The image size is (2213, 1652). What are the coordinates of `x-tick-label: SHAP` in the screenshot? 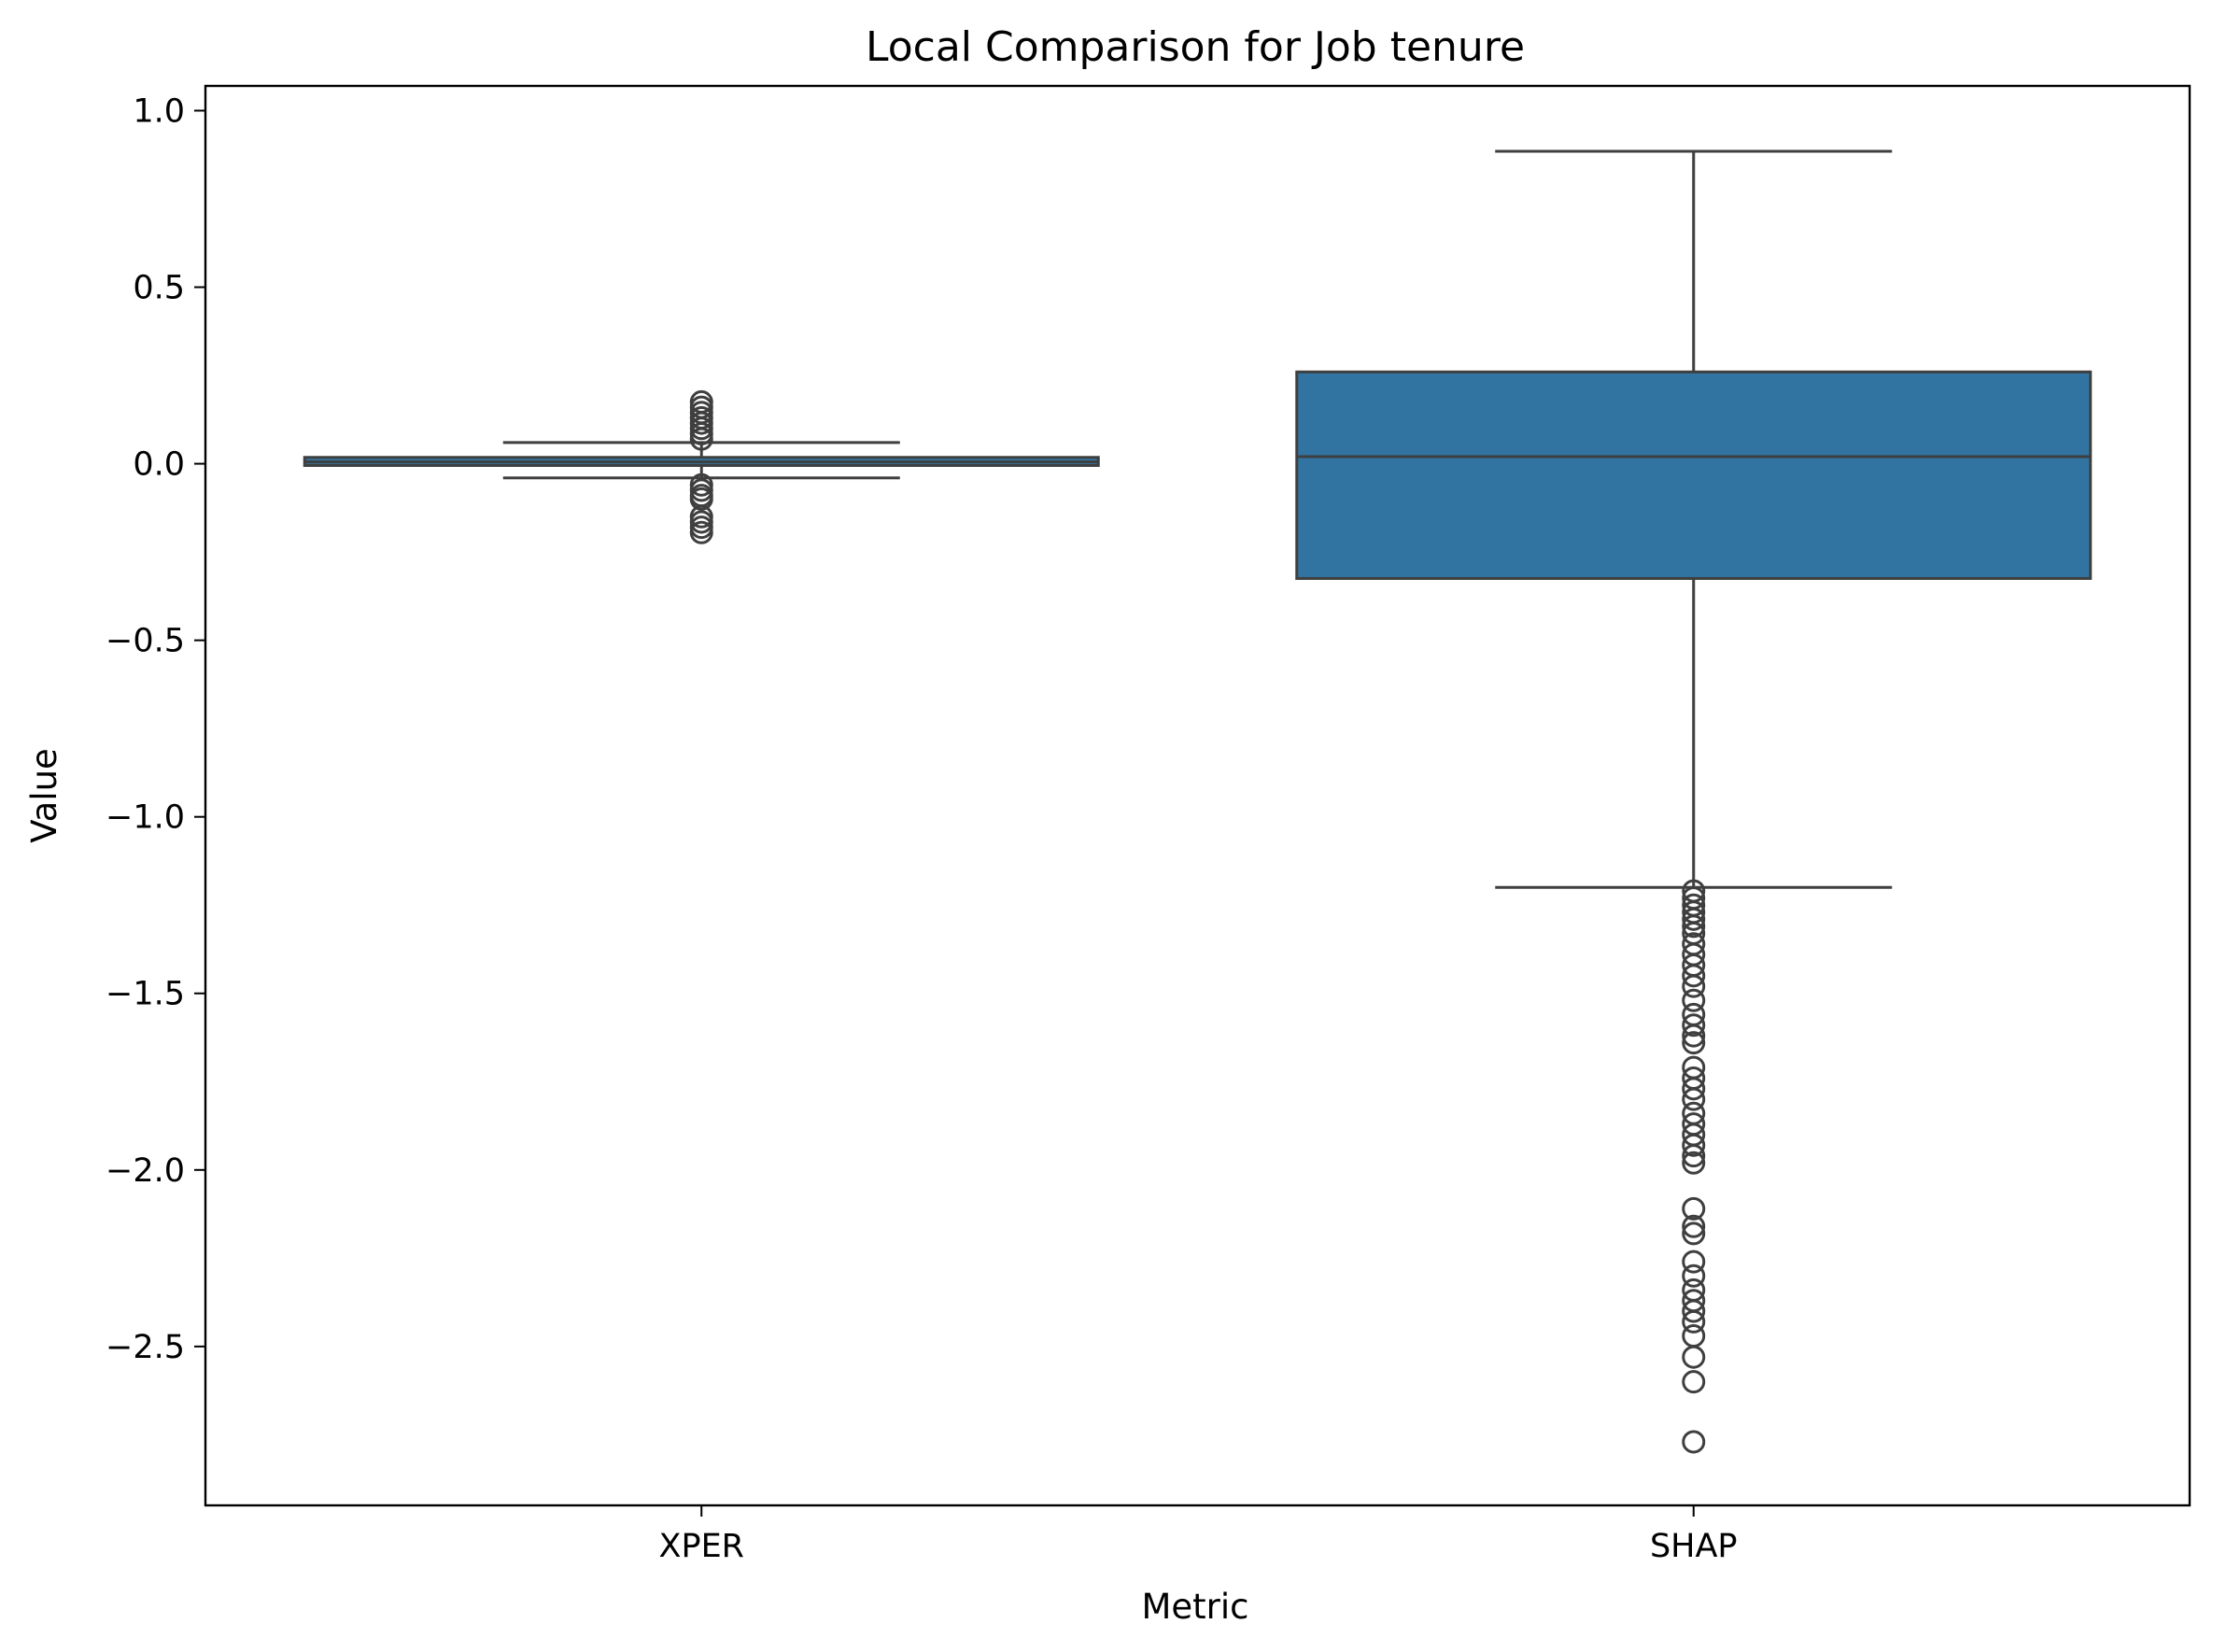 It's located at (1694, 1546).